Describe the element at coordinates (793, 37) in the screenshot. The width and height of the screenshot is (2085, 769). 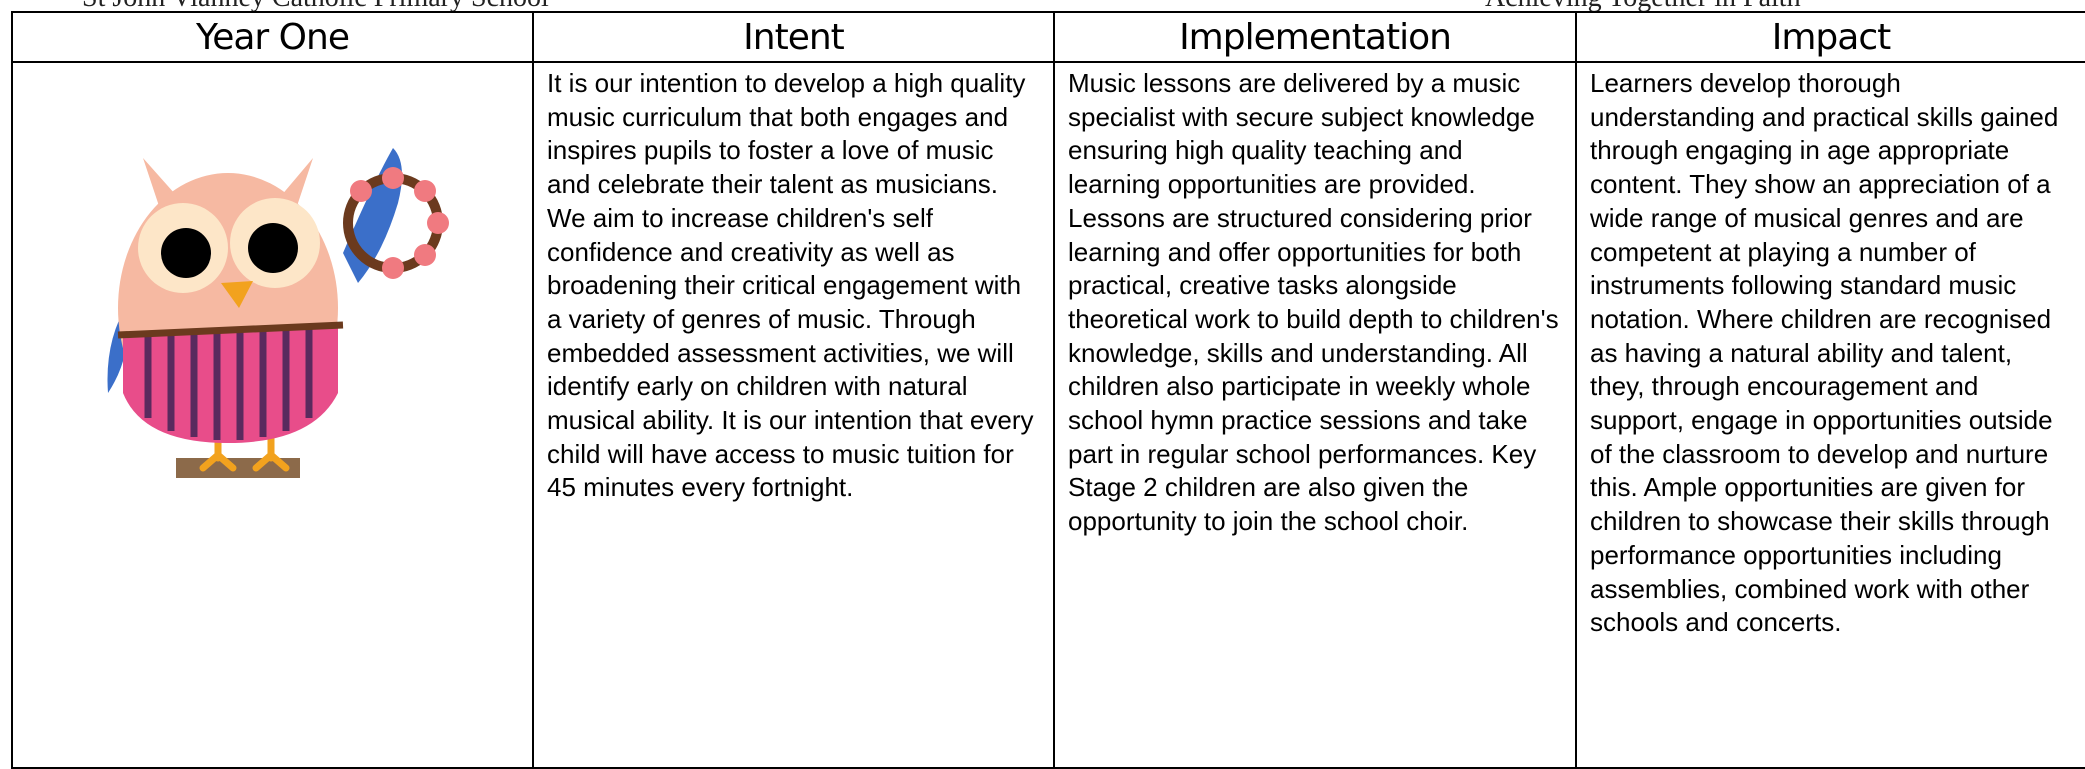
I see `column-header: Intent` at that location.